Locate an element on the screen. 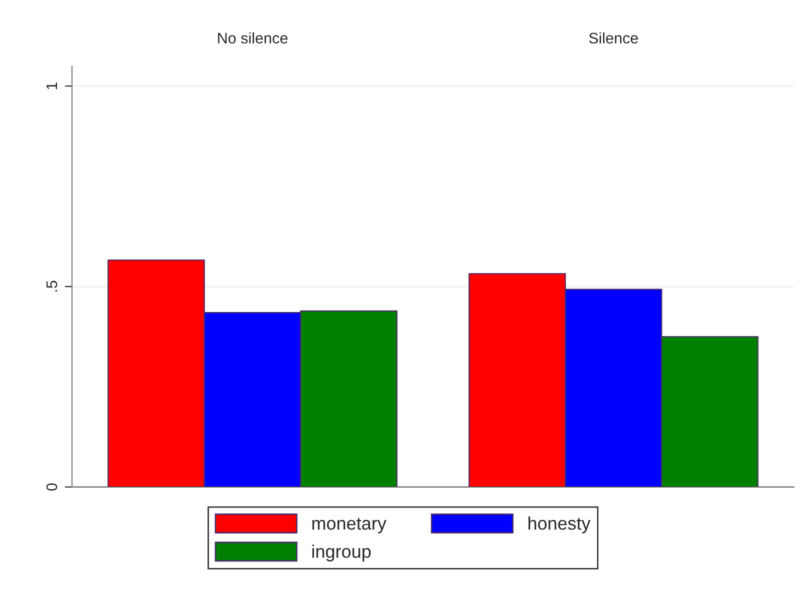  legend-label: honesty is located at coordinates (559, 525).